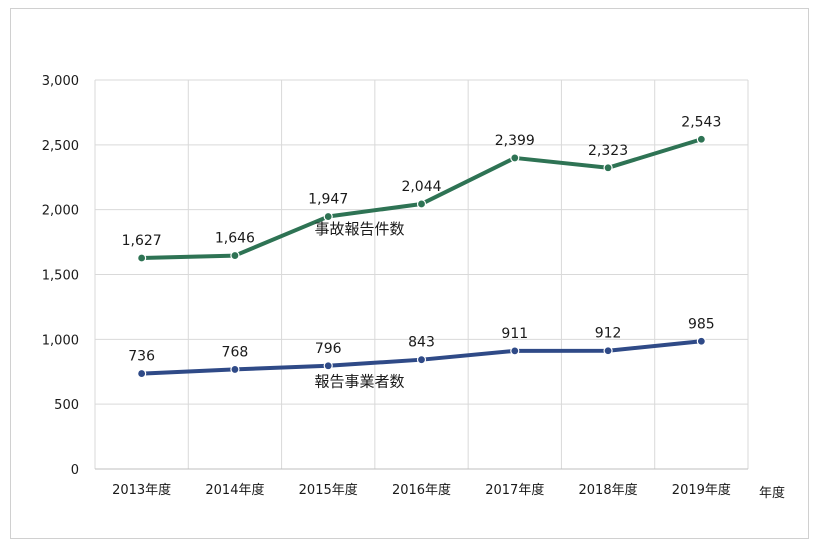 This screenshot has height=551, width=821. What do you see at coordinates (235, 352) in the screenshot?
I see `data-label: 768` at bounding box center [235, 352].